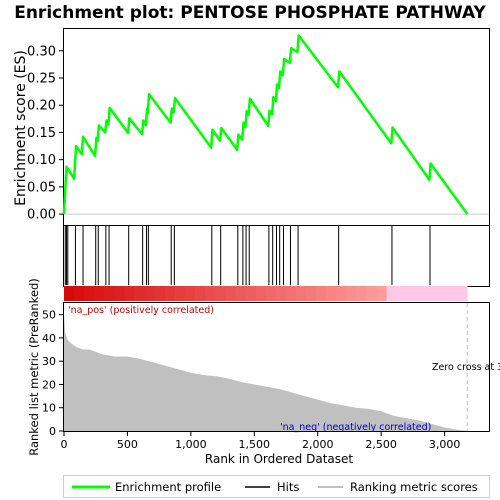 This screenshot has width=500, height=500. Describe the element at coordinates (41, 106) in the screenshot. I see `es-y-tick-label: 0.20` at that location.